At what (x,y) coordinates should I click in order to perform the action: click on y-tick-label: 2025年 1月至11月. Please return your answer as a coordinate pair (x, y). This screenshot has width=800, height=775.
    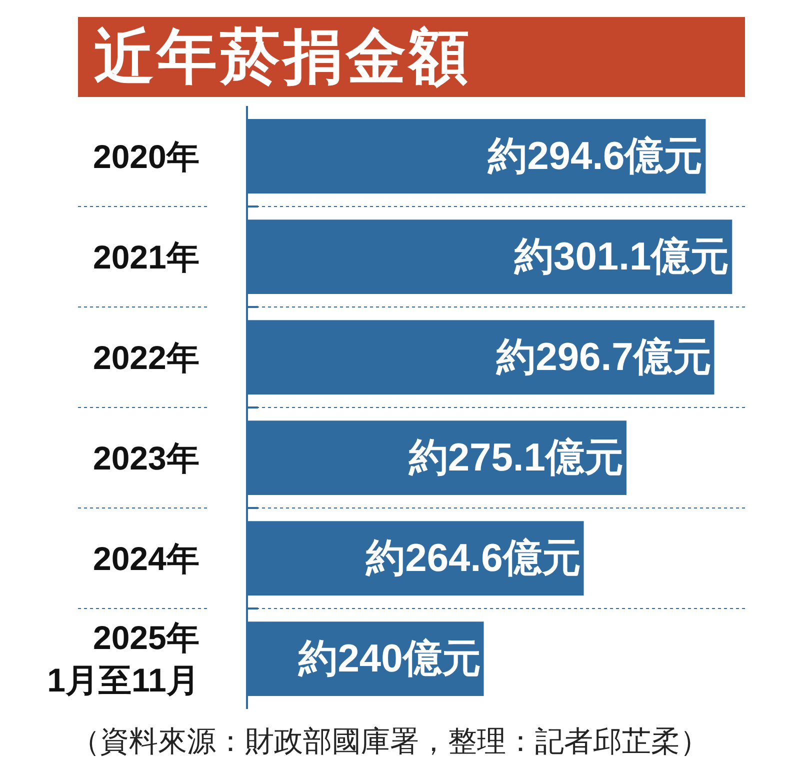
    Looking at the image, I should click on (123, 658).